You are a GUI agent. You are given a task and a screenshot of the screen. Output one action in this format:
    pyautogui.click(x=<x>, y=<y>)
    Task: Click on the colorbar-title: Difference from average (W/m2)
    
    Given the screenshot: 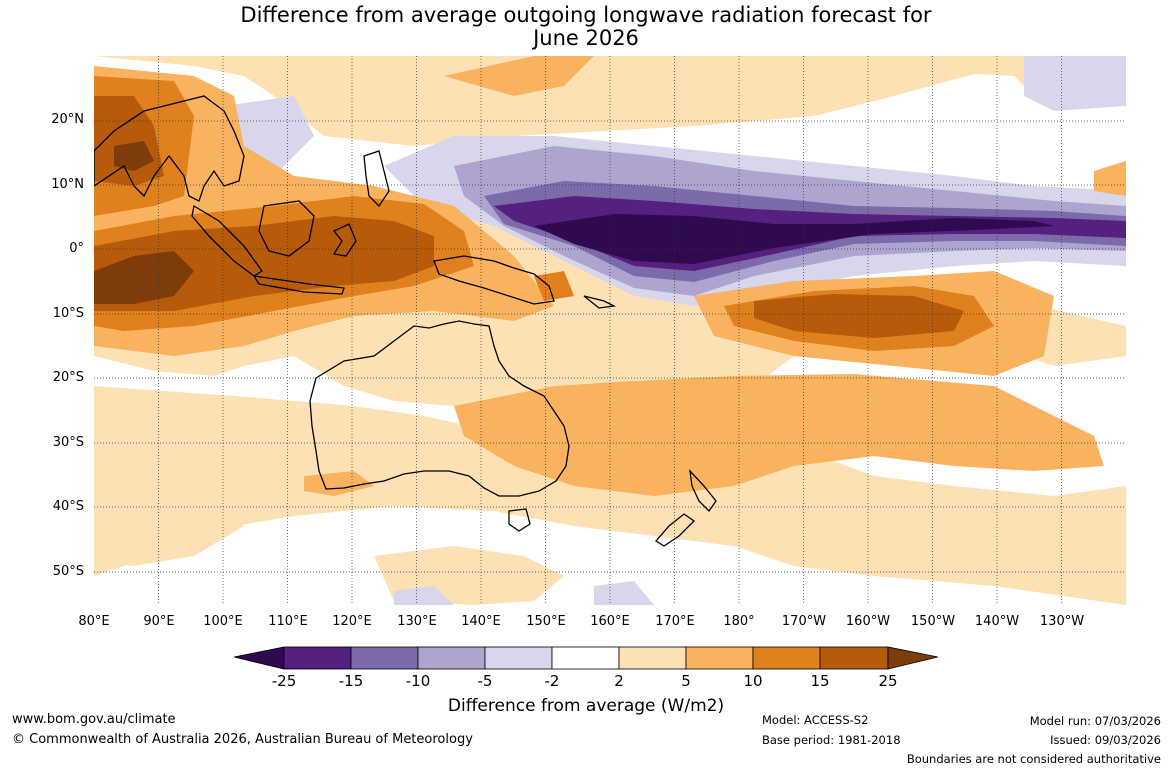 What is the action you would take?
    pyautogui.click(x=586, y=706)
    